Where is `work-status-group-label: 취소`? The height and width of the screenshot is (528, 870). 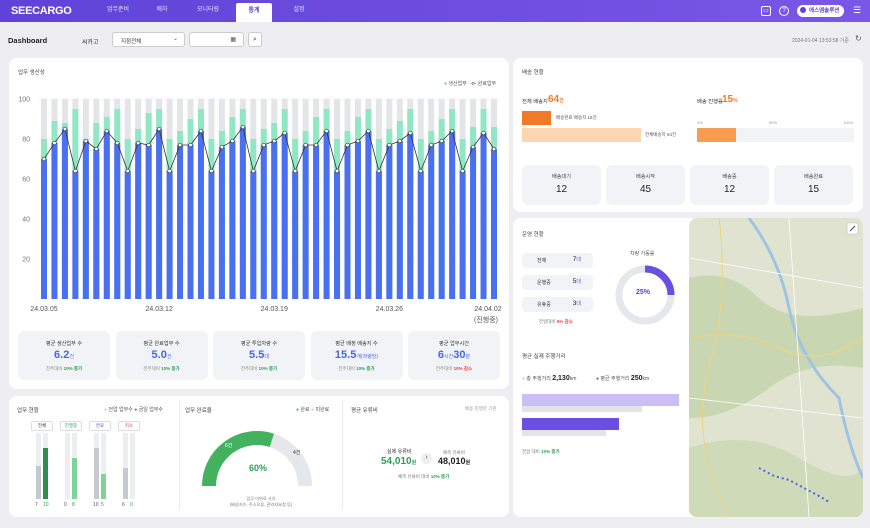
work-status-group-label: 취소 is located at coordinates (129, 426).